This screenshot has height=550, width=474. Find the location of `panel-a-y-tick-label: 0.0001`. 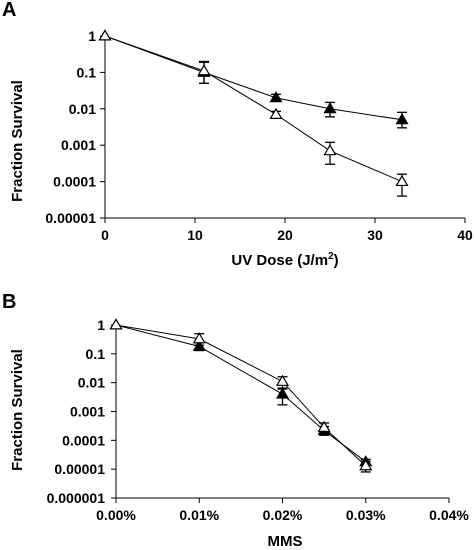

panel-a-y-tick-label: 0.0001 is located at coordinates (74, 182).